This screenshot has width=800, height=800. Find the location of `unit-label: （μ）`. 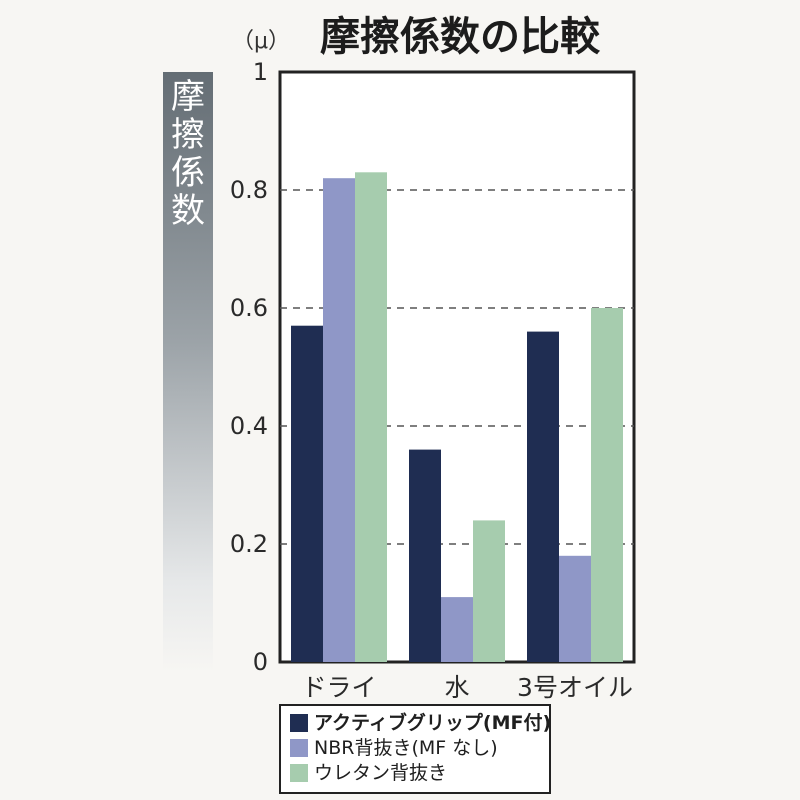

unit-label: （μ） is located at coordinates (261, 41).